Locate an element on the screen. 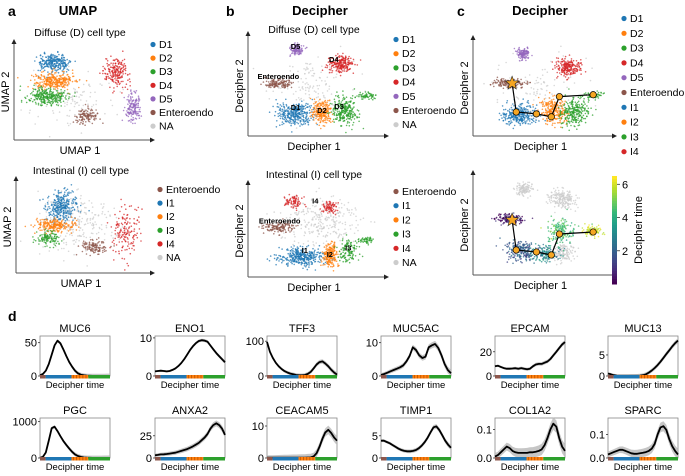 This screenshot has width=685, height=476. legend-label: D5 is located at coordinates (166, 99).